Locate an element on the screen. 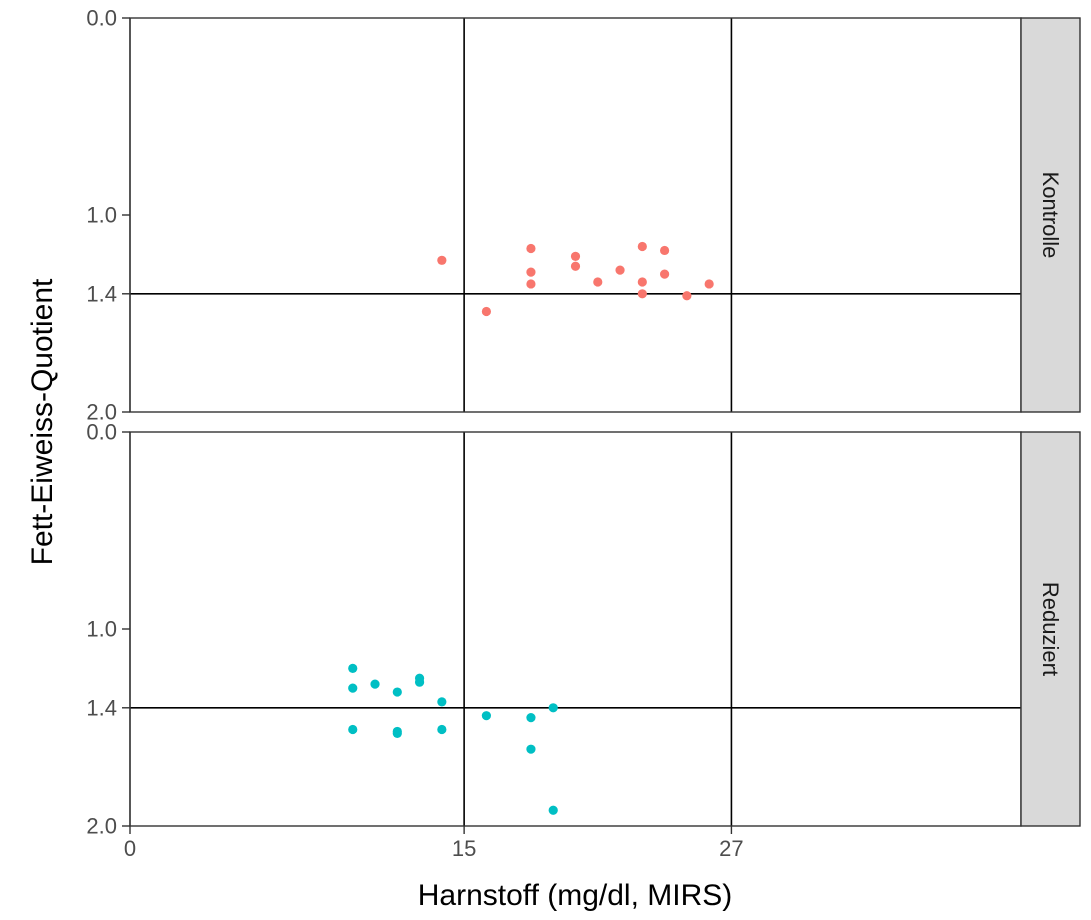 Image resolution: width=1091 pixels, height=920 pixels. x-axis-title: Harnstoff (mg/dl, MIRS) is located at coordinates (575, 895).